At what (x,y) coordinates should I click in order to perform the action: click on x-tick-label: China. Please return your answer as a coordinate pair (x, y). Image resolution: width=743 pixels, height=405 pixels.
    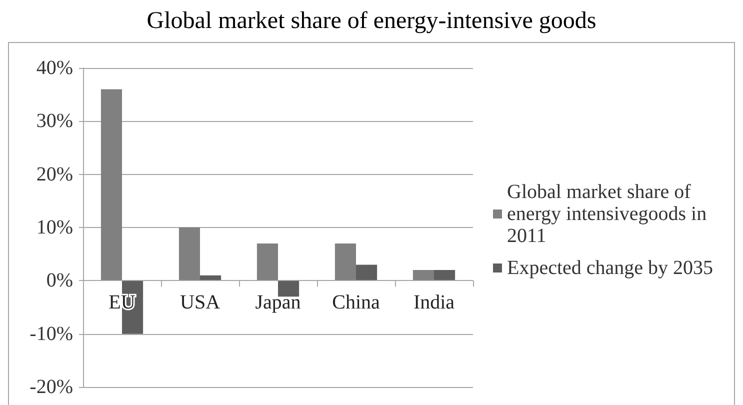
    Looking at the image, I should click on (356, 302).